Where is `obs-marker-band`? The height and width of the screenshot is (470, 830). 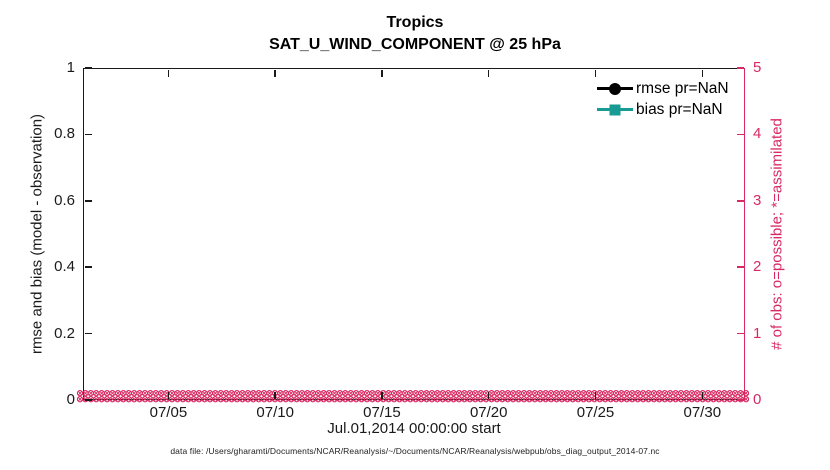
obs-marker-band is located at coordinates (413, 396).